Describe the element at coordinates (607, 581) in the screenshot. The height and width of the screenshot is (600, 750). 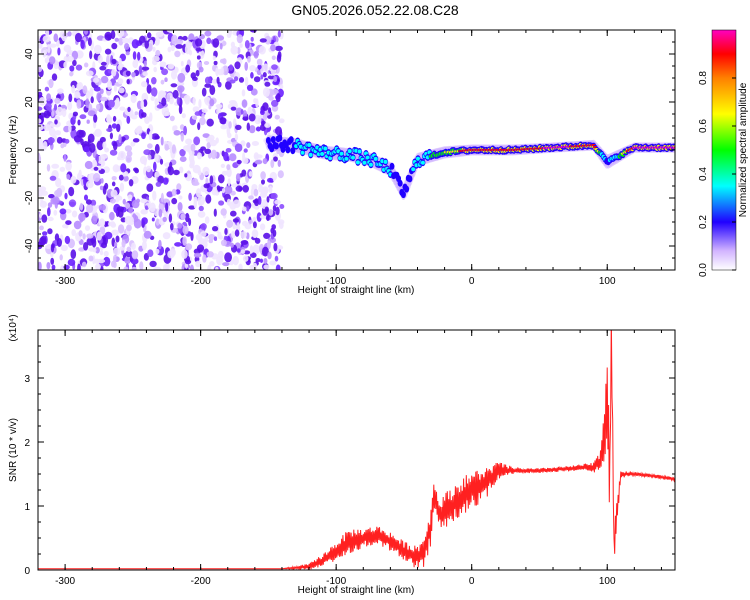
I see `x-tick-label: 100` at that location.